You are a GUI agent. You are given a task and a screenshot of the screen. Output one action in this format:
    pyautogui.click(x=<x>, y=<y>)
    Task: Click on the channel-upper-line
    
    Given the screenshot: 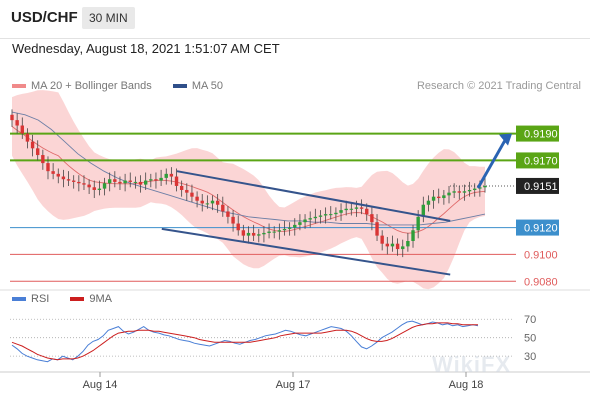 What is the action you would take?
    pyautogui.click(x=313, y=196)
    